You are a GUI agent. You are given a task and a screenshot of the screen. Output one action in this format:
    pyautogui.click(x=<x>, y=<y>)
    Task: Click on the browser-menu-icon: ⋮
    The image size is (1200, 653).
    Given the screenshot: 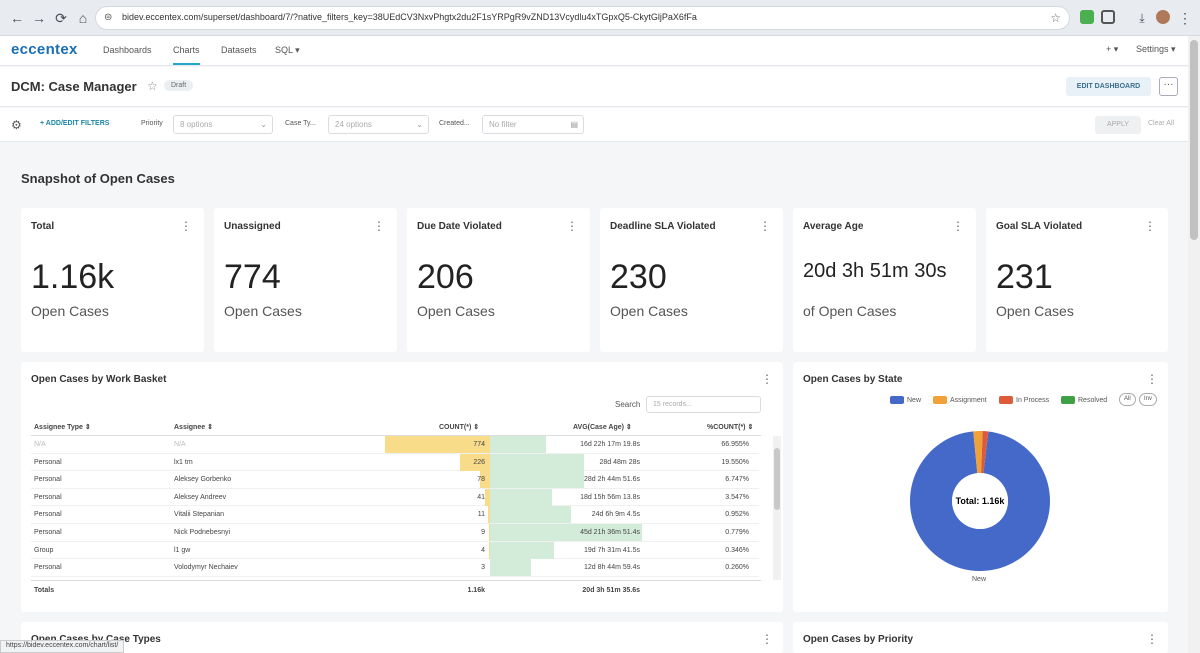 What is the action you would take?
    pyautogui.click(x=1185, y=18)
    